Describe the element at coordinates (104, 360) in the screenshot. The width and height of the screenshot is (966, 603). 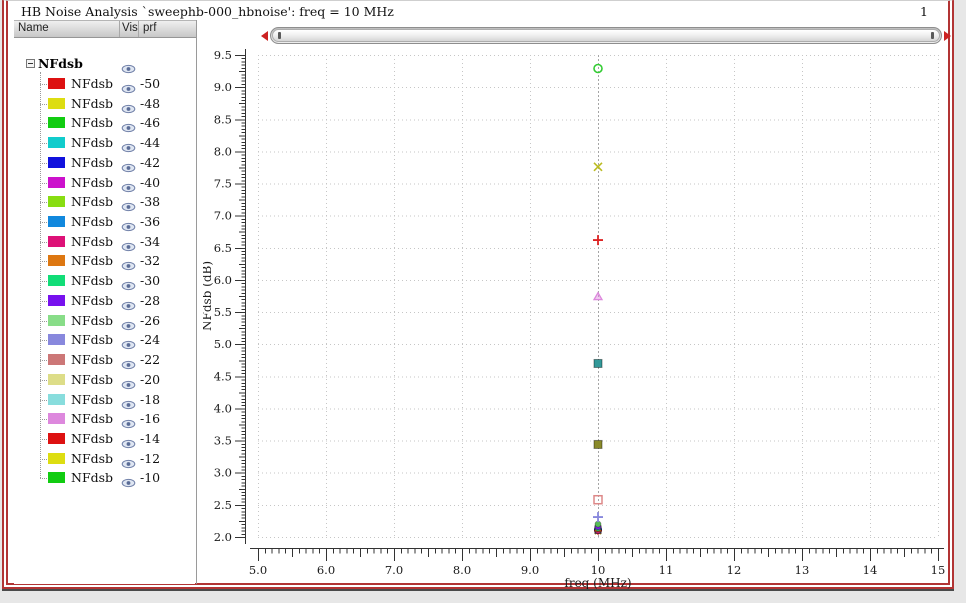
I see `tree-row: NFdsb -22` at that location.